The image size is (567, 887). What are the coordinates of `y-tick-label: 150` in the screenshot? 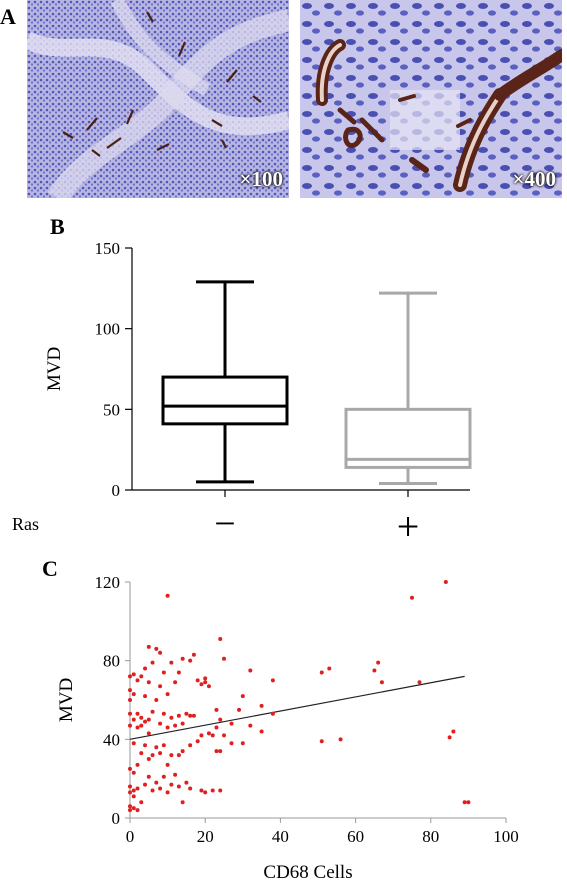 It's located at (108, 248).